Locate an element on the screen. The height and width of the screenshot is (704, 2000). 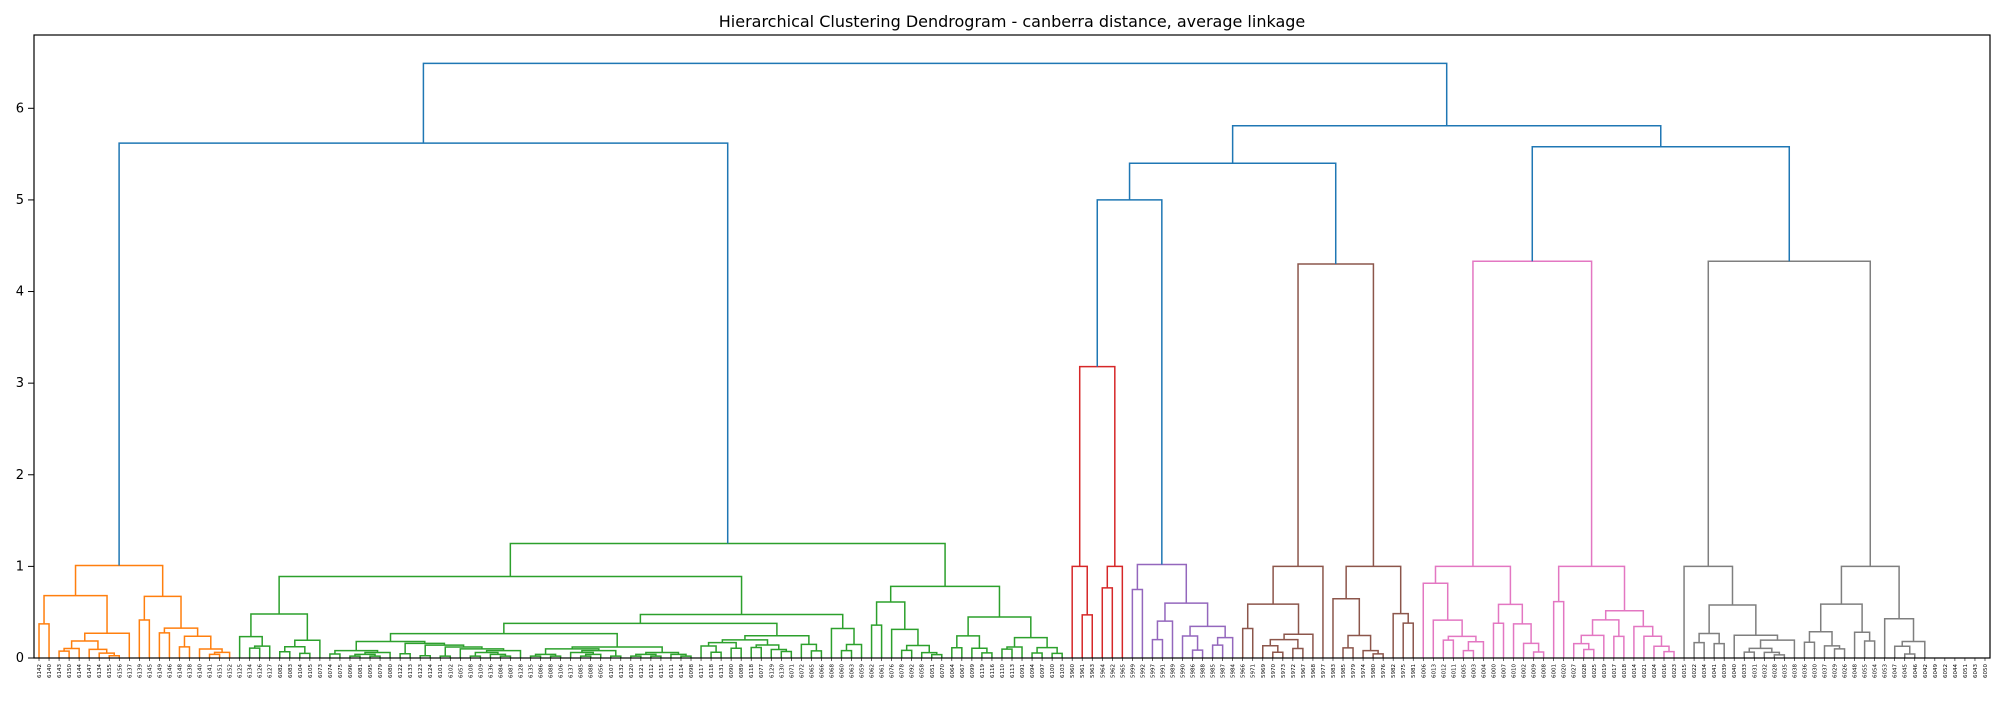
leaf-label: 6135 is located at coordinates (532, 671).